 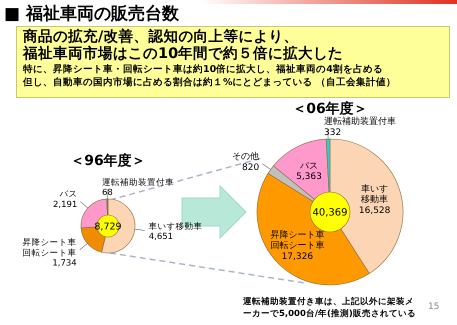 What do you see at coordinates (161, 37) in the screenshot?
I see `text: 商品の拡充/改善、認知の向上等により、` at bounding box center [161, 37].